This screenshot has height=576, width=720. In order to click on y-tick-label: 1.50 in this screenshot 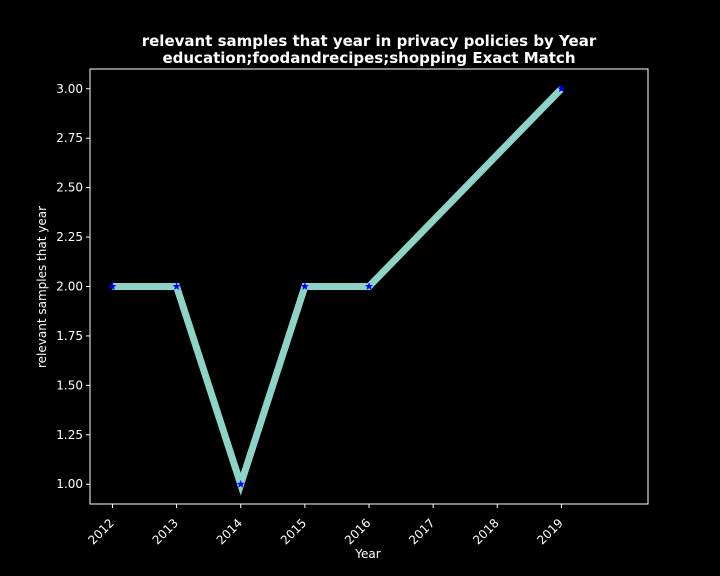, I will do `click(69, 385)`.